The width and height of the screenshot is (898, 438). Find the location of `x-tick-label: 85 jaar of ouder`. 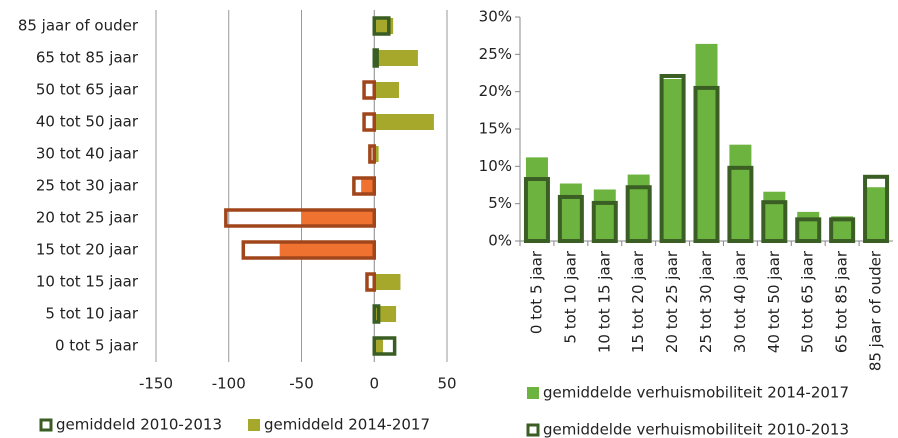

x-tick-label: 85 jaar of ouder is located at coordinates (876, 310).